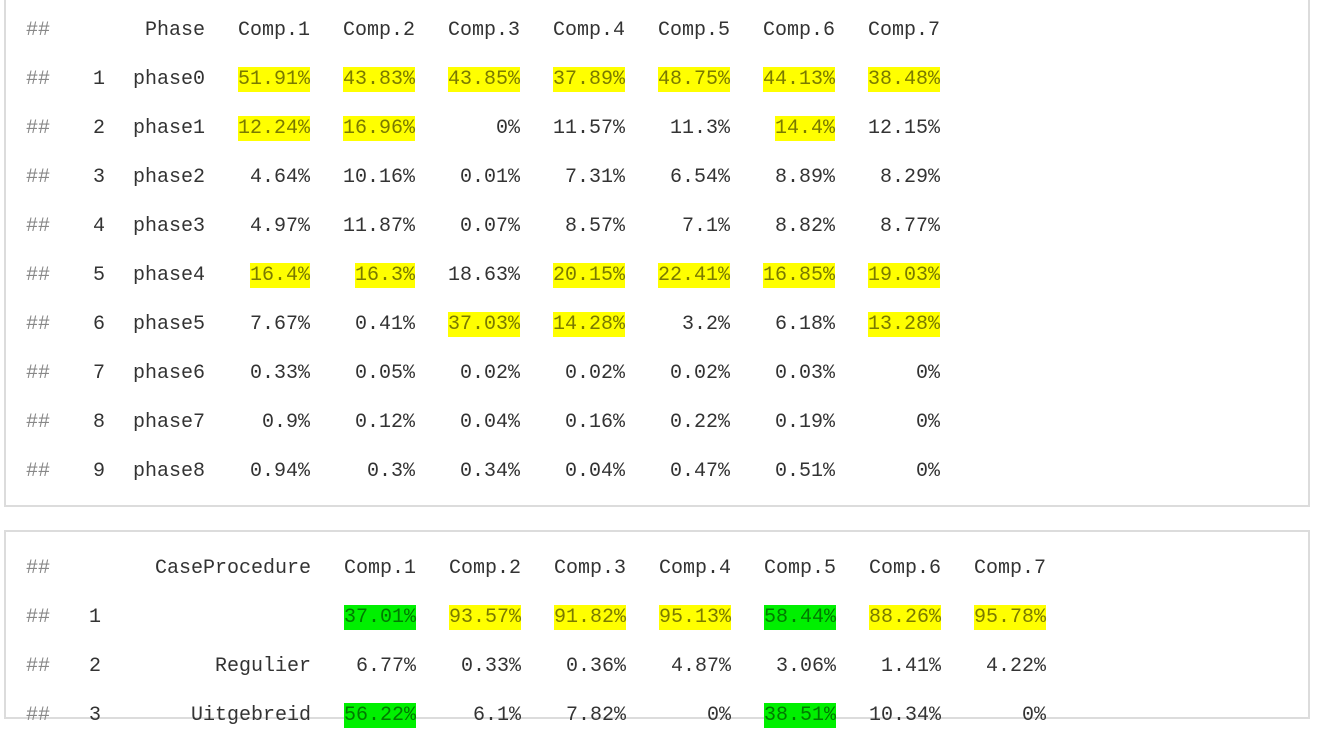 Image resolution: width=1317 pixels, height=749 pixels. Describe the element at coordinates (257, 177) in the screenshot. I see `value-cell: 4.64%` at that location.